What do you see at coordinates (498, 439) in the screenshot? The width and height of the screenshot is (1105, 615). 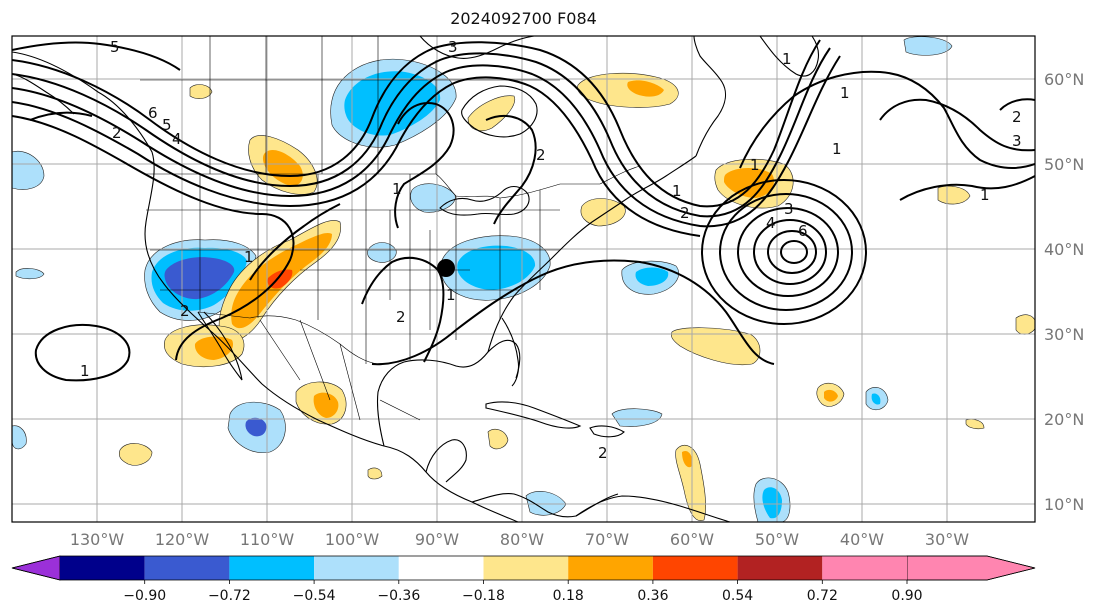 I see `positive-anomaly-caribbean` at bounding box center [498, 439].